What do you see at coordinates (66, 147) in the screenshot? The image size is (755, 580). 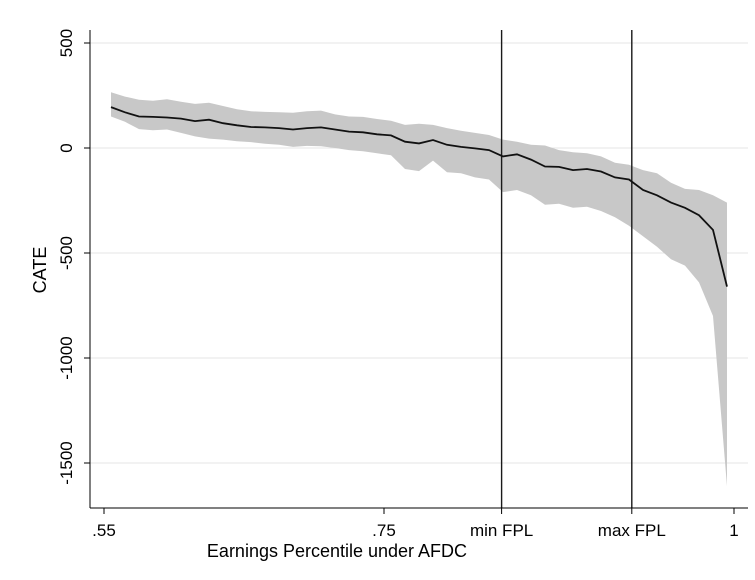 I see `y-tick-label-1: 0` at bounding box center [66, 147].